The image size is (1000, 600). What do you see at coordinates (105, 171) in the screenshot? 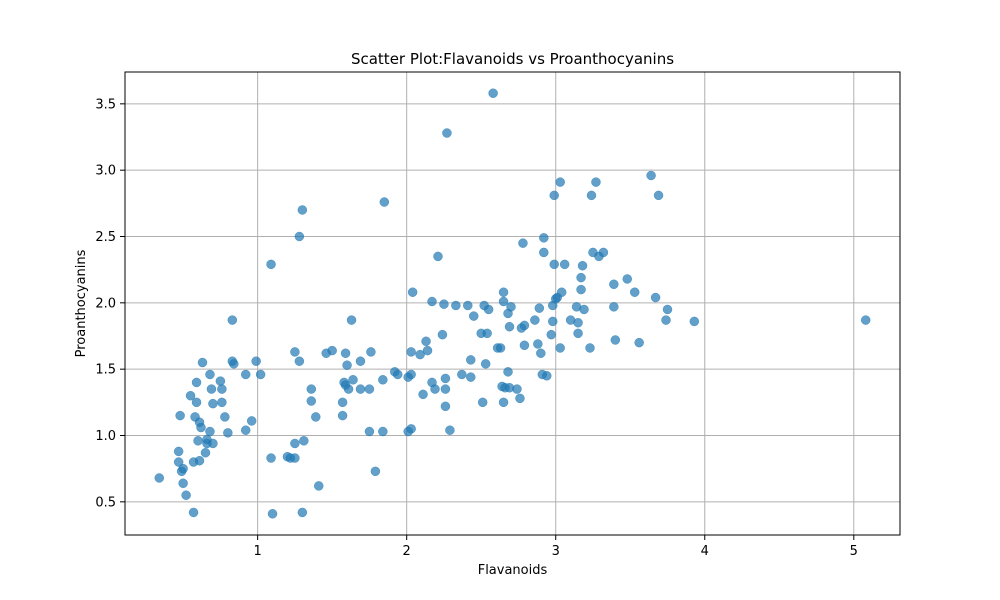
I see `y-tick-label: 3.0` at bounding box center [105, 171].